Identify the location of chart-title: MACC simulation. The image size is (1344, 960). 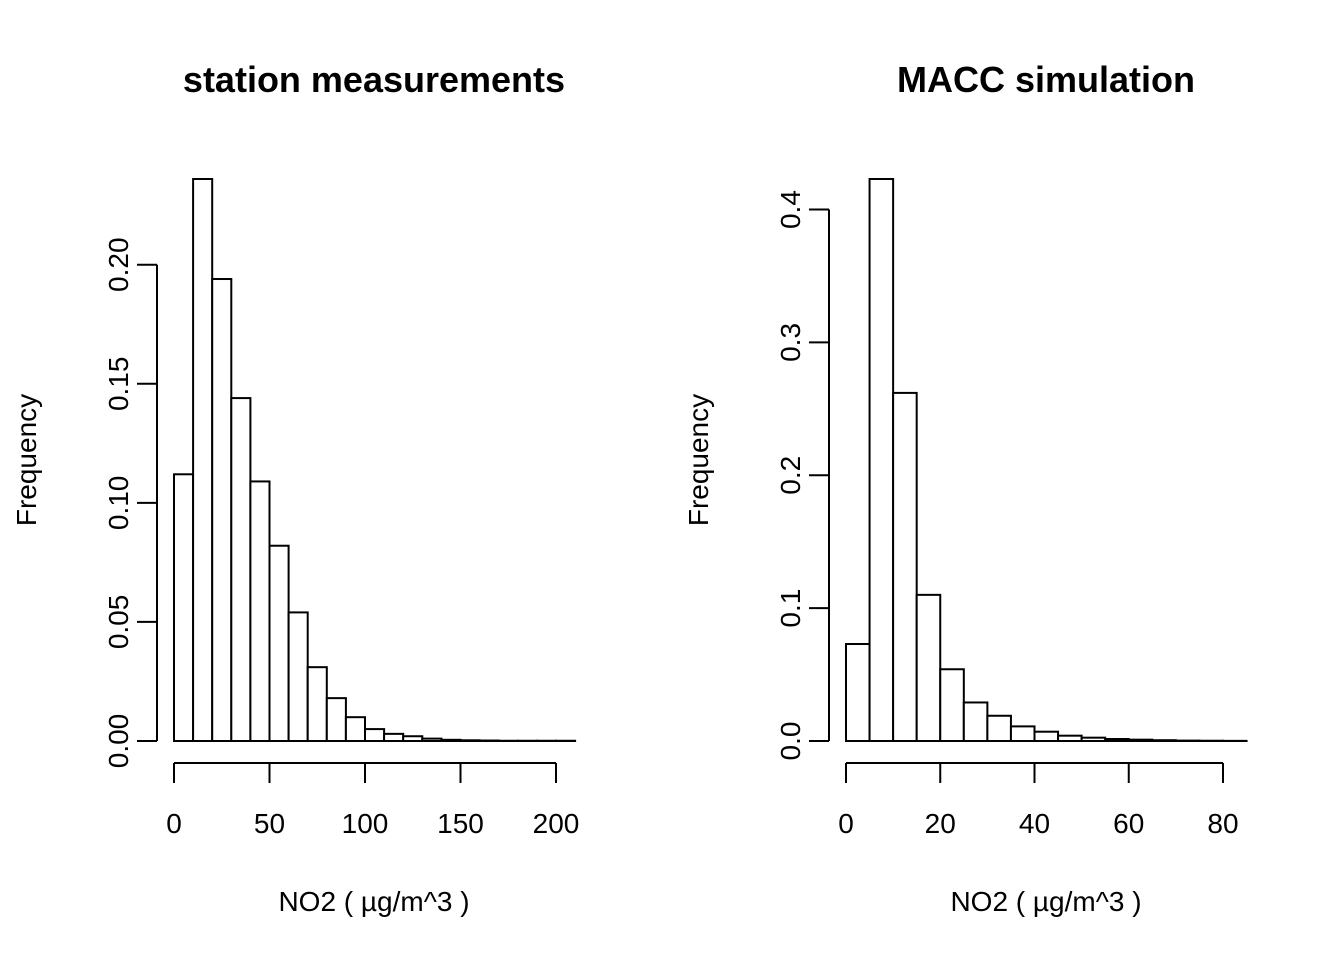
(1046, 79).